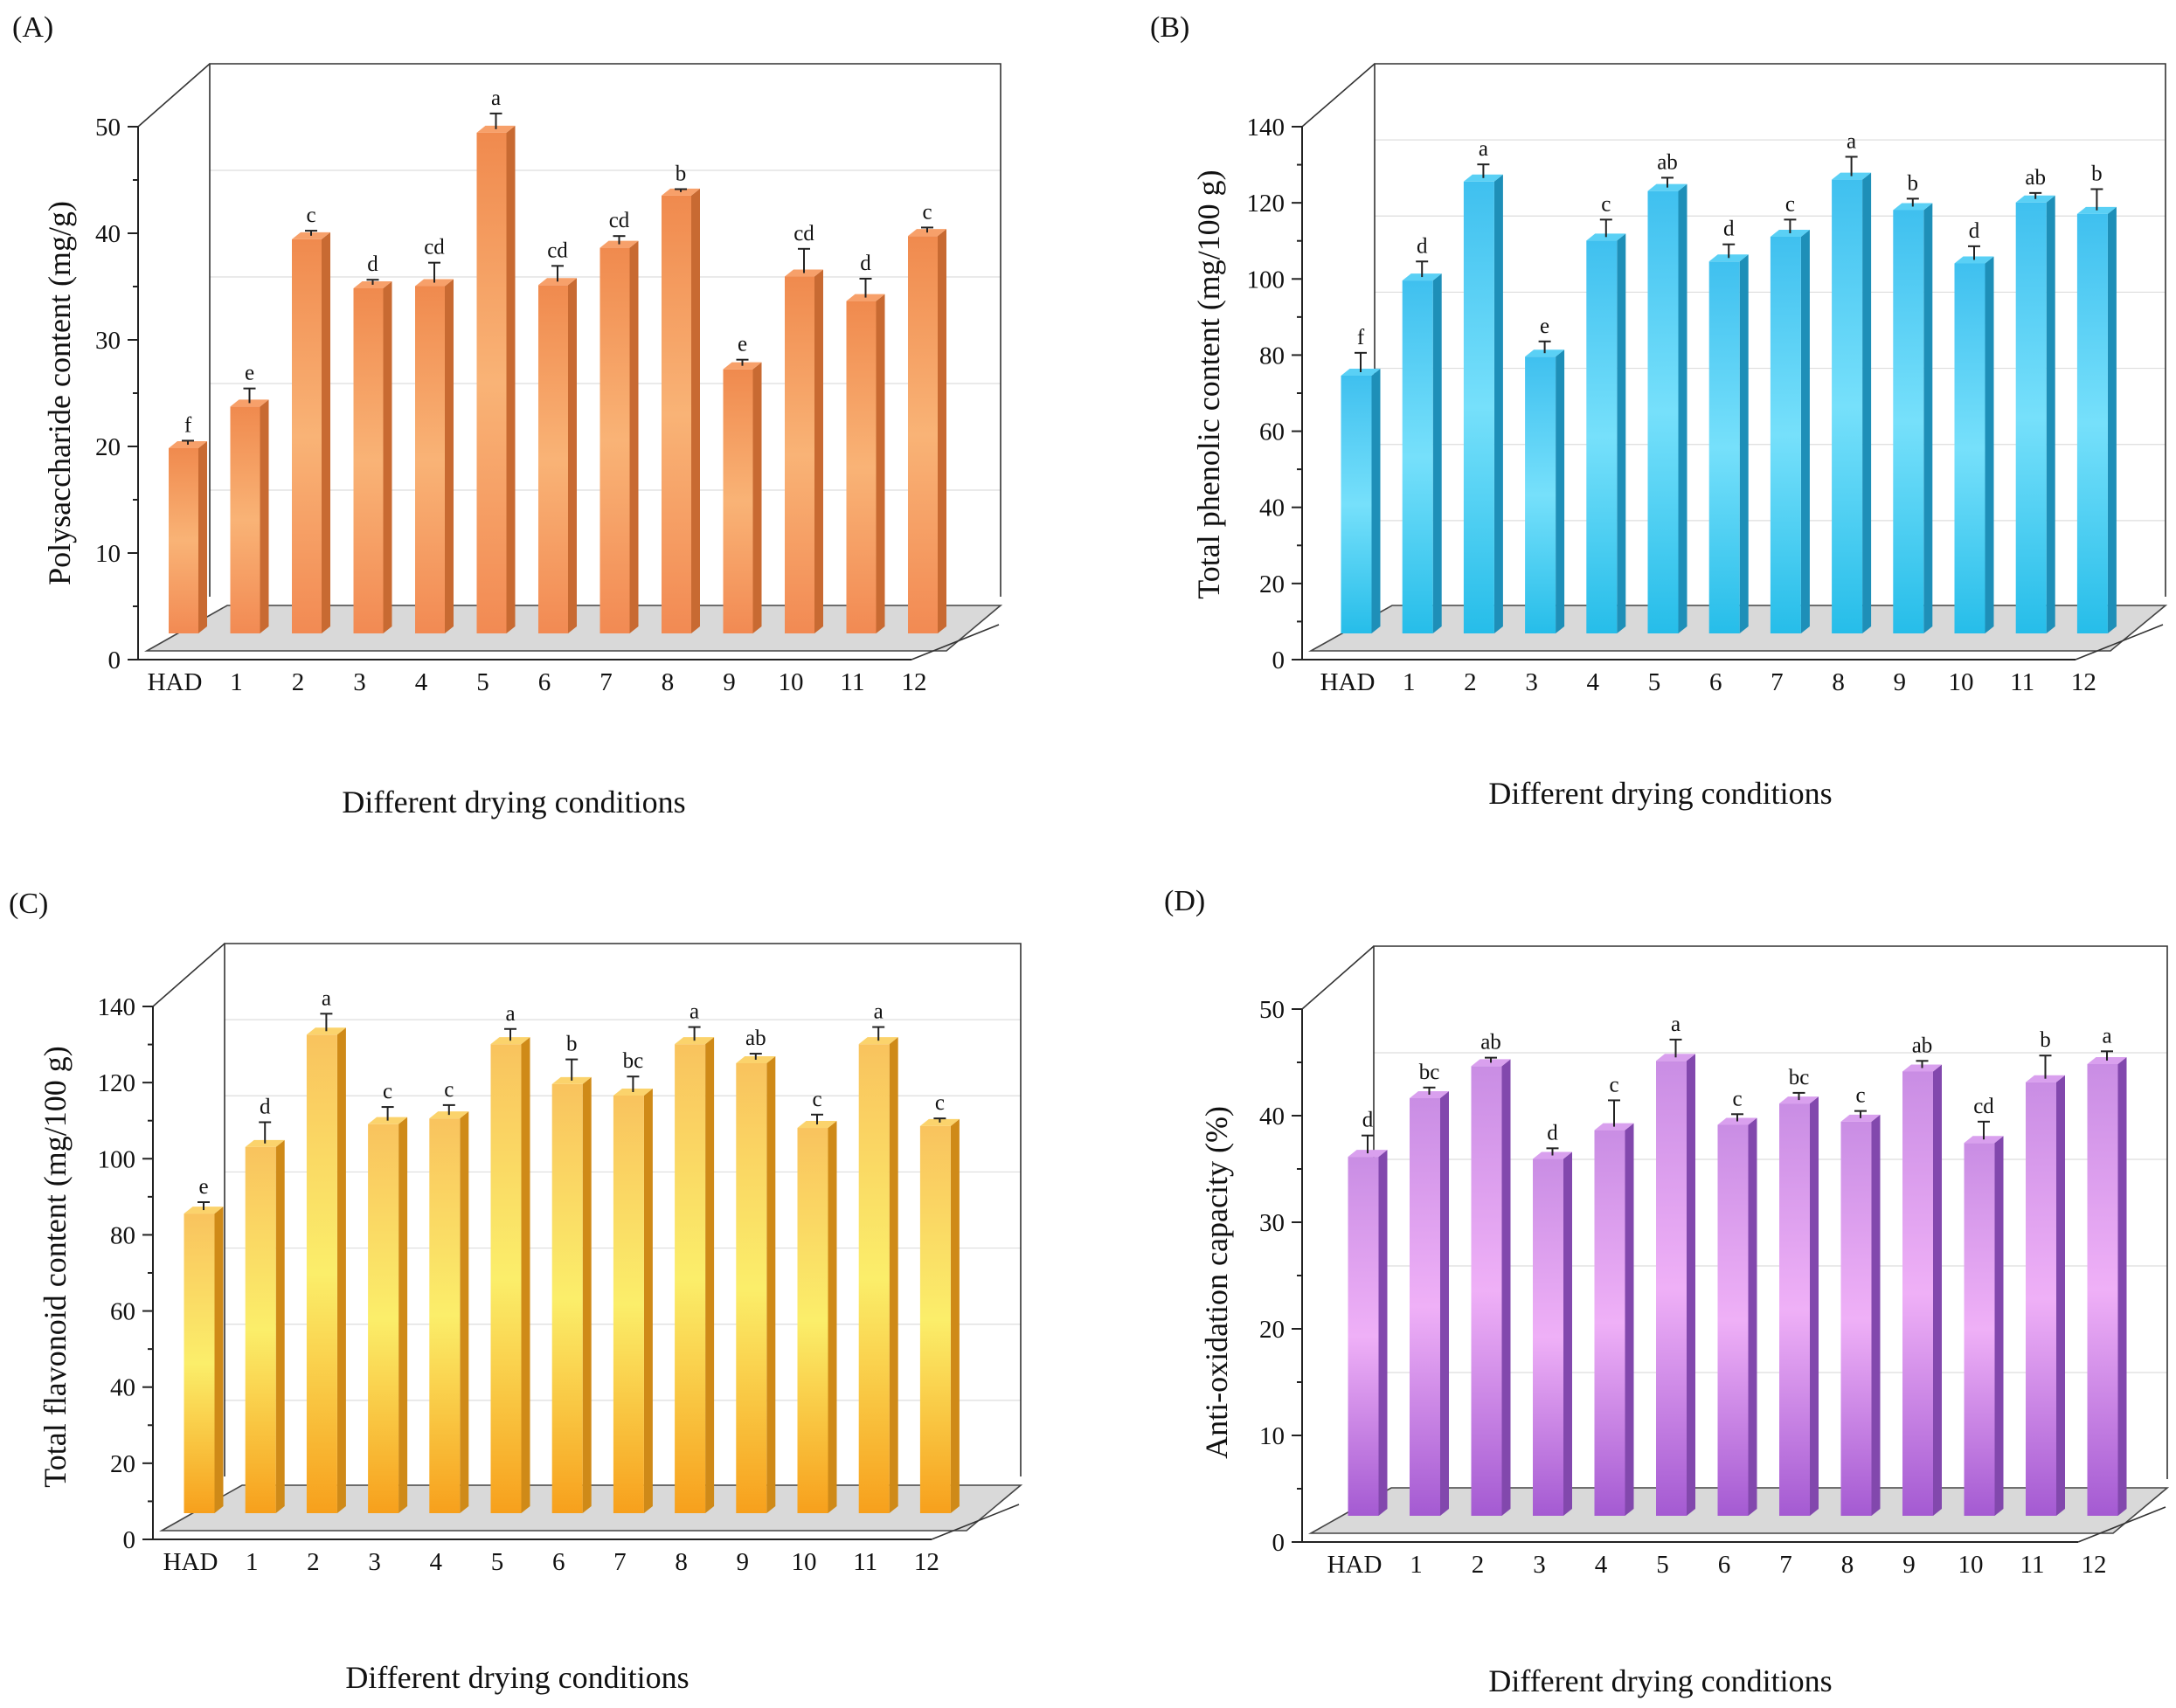 The image size is (2176, 1708). I want to click on significance-letter: a, so click(510, 1014).